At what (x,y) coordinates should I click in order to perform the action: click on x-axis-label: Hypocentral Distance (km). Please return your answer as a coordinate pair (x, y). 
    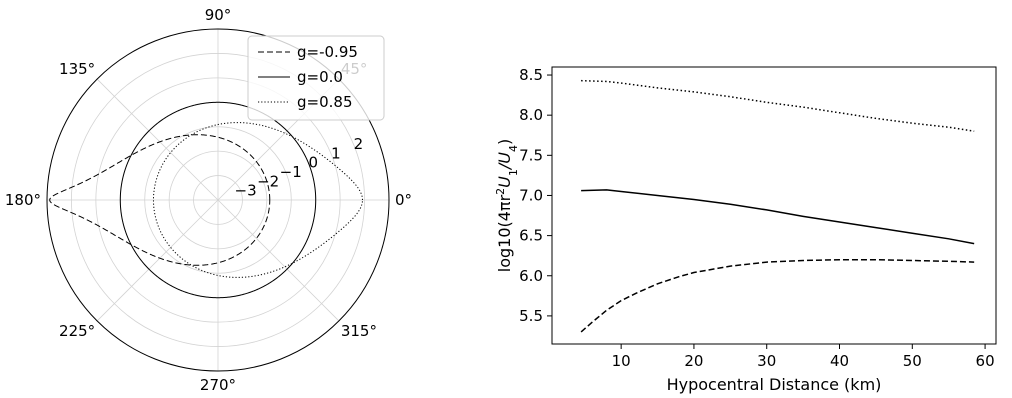
    Looking at the image, I should click on (774, 384).